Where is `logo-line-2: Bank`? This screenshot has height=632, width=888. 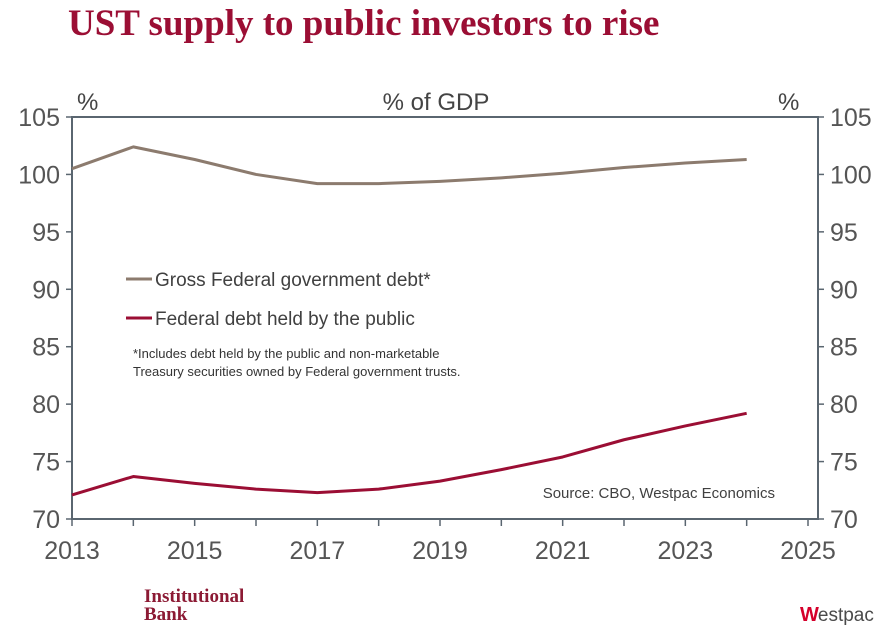
logo-line-2: Bank is located at coordinates (166, 614).